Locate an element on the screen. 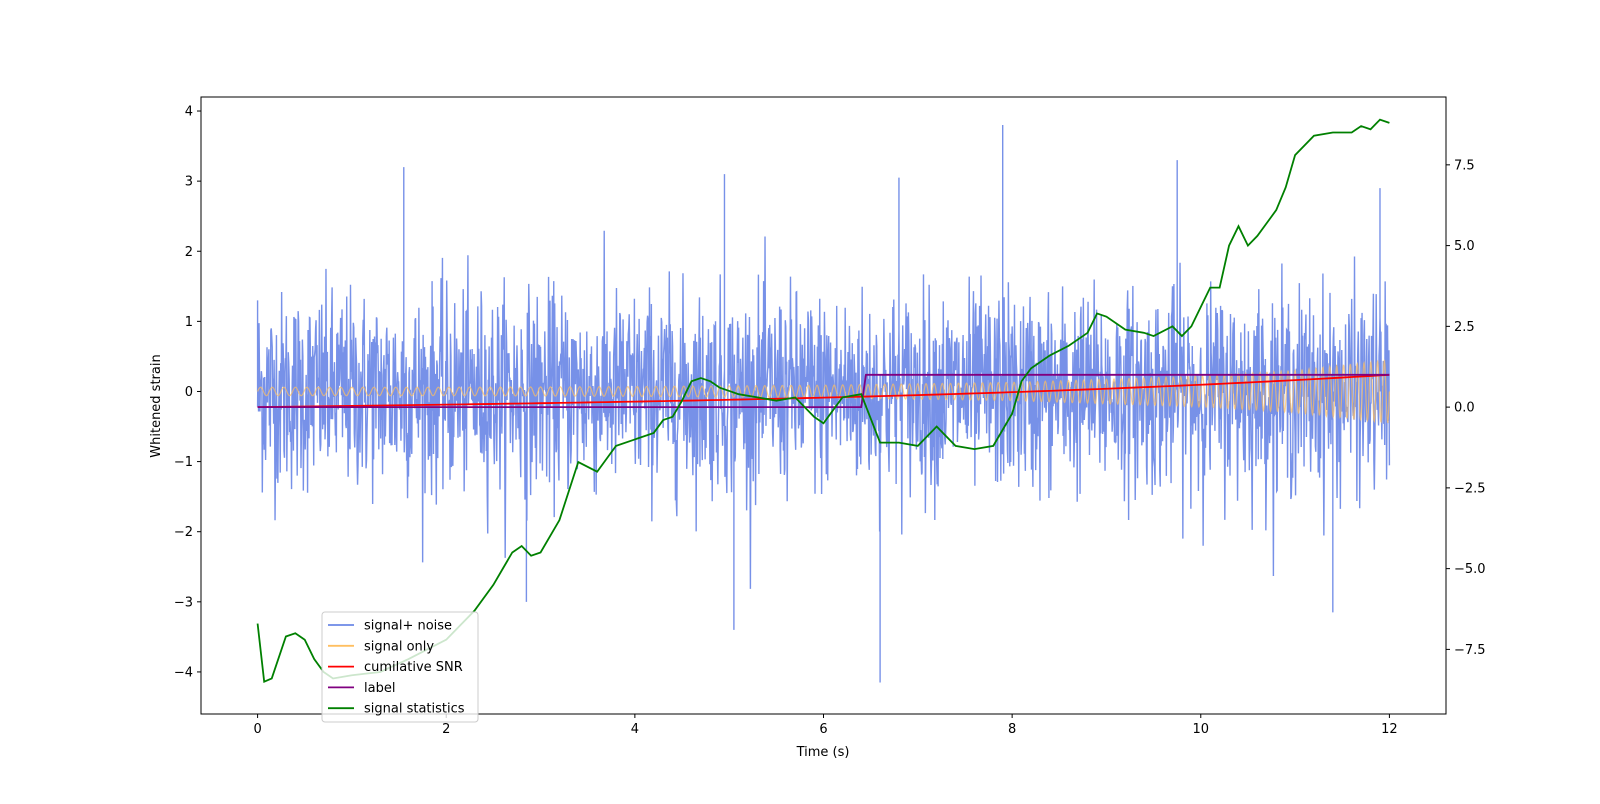 This screenshot has height=804, width=1600. y2-tick-label: −5.0 is located at coordinates (1470, 569).